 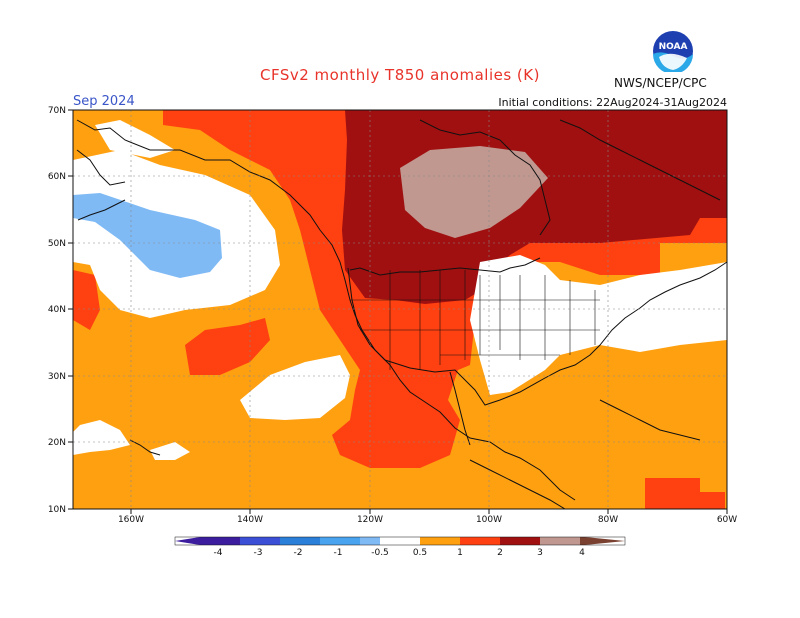 I want to click on noaa-logo: NOAA, so click(x=673, y=53).